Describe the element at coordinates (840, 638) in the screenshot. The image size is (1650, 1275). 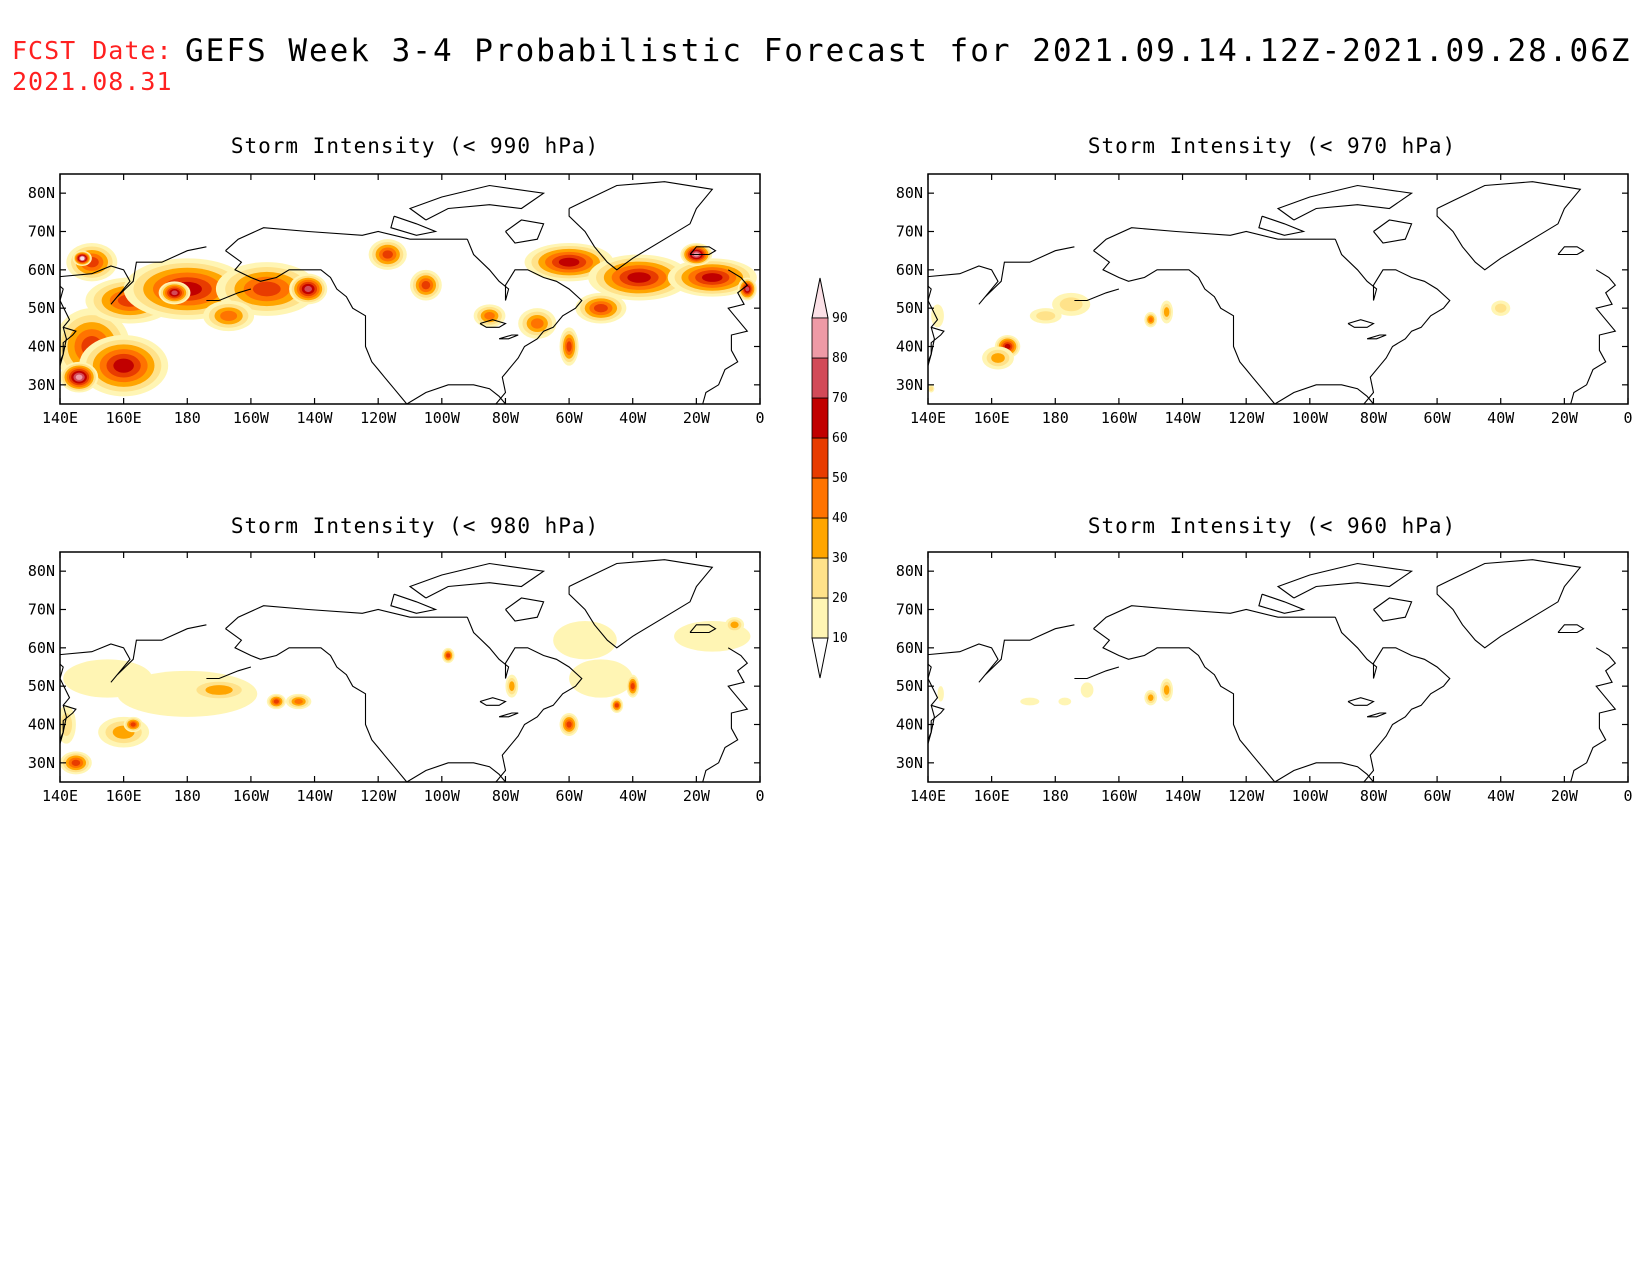
I see `colorbar-level-label: 10` at that location.